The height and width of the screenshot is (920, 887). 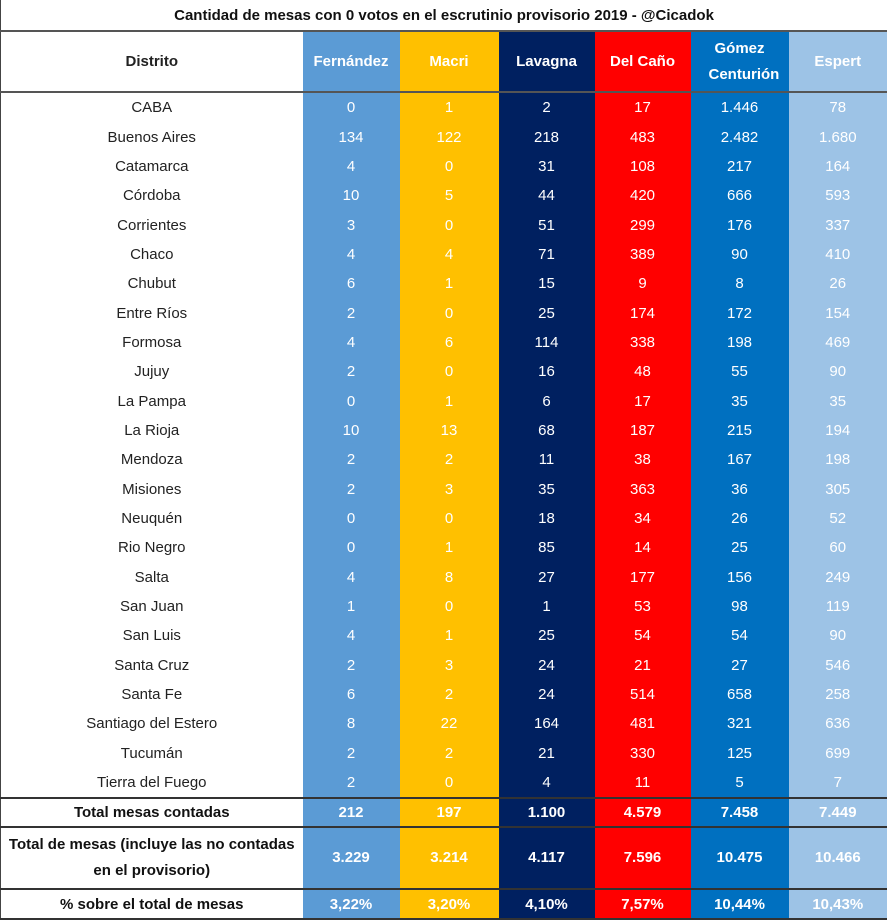 I want to click on column-header-macri: Macri, so click(x=449, y=61).